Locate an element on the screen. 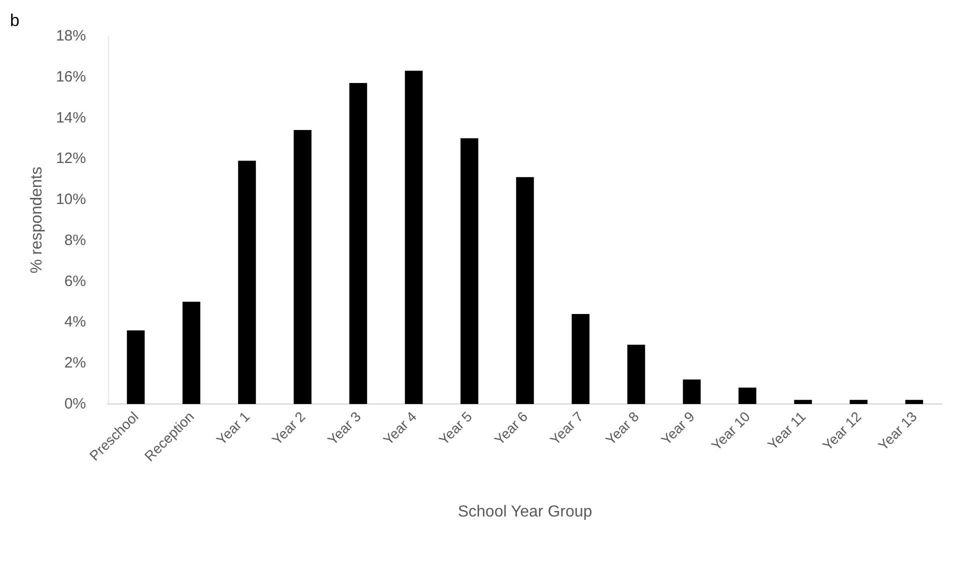 This screenshot has width=958, height=579. x-tick-label: Year 13 is located at coordinates (897, 431).